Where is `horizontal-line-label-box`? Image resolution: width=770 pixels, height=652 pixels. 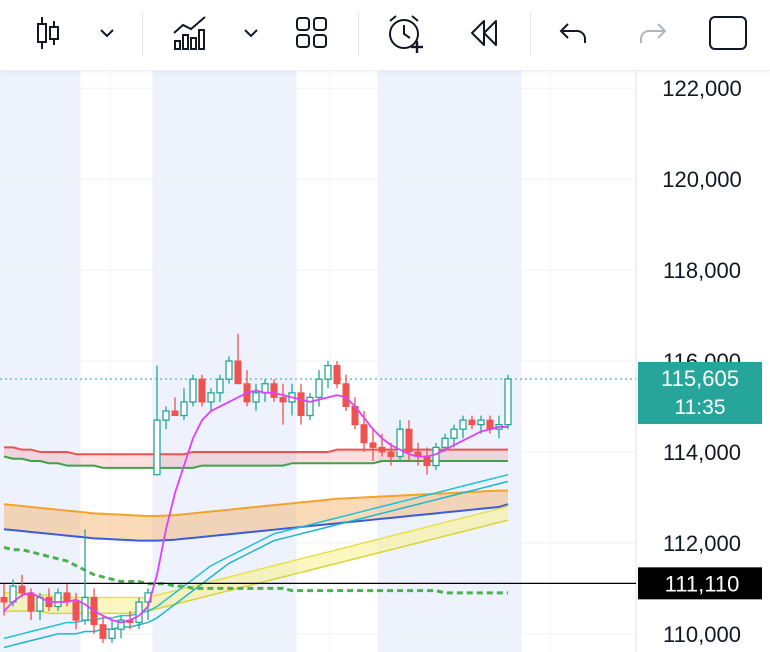 horizontal-line-label-box is located at coordinates (700, 583).